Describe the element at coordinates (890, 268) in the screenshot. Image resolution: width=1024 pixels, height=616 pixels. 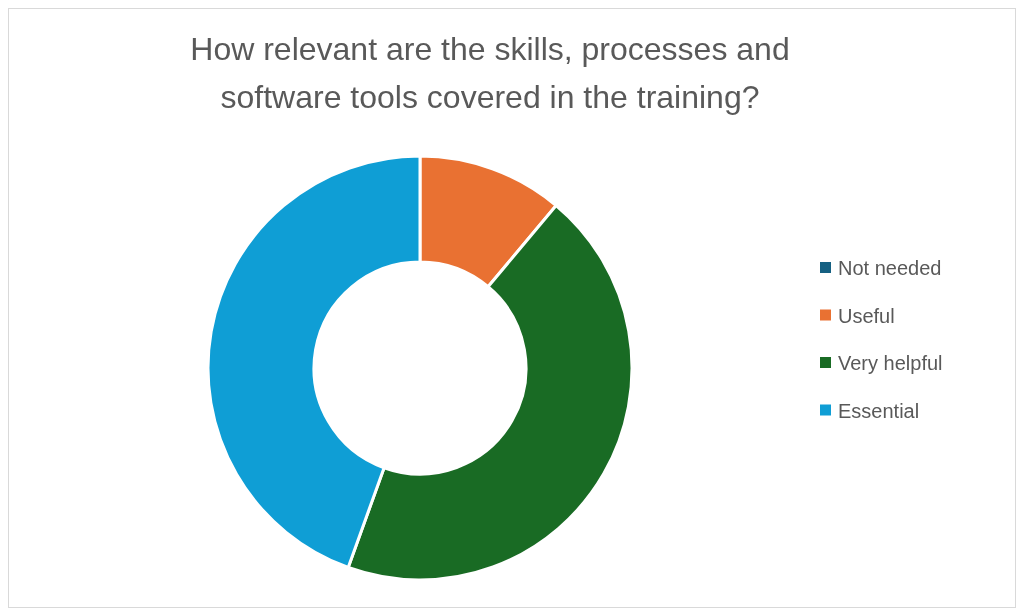
I see `legend-label: Not needed` at that location.